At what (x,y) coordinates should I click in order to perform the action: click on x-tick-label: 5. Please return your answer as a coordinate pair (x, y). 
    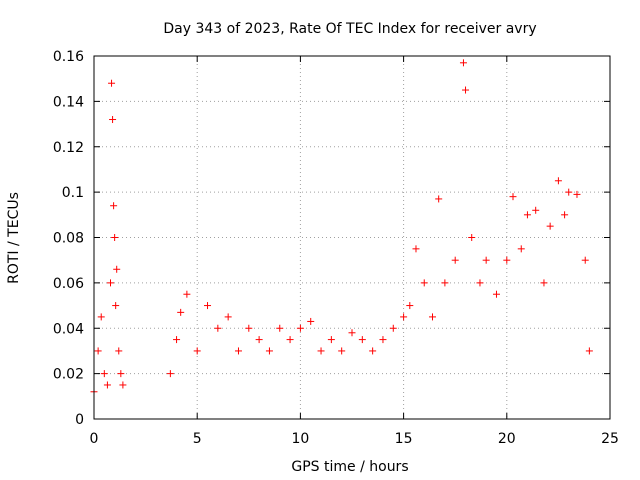
    Looking at the image, I should click on (197, 439).